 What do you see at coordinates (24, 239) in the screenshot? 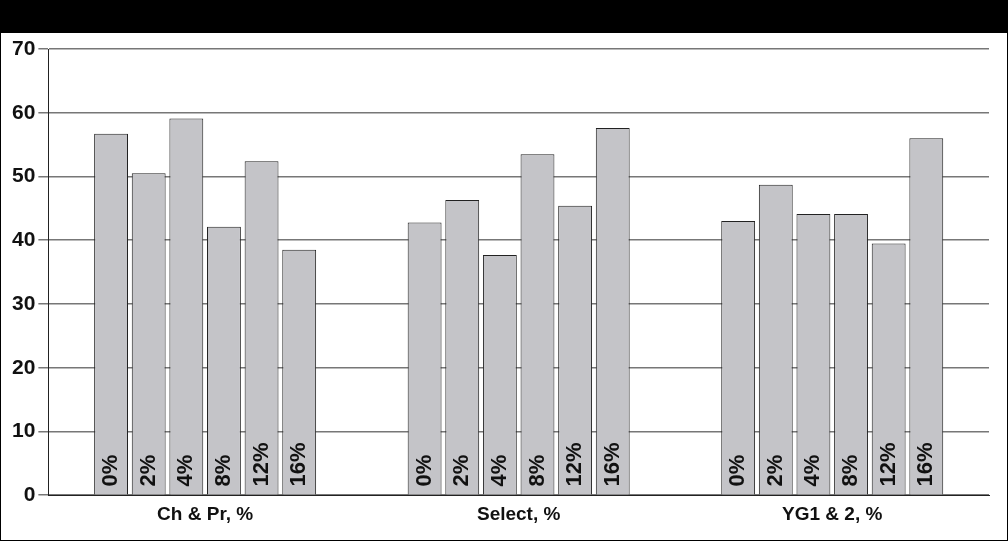
I see `y-tick-label: 40` at bounding box center [24, 239].